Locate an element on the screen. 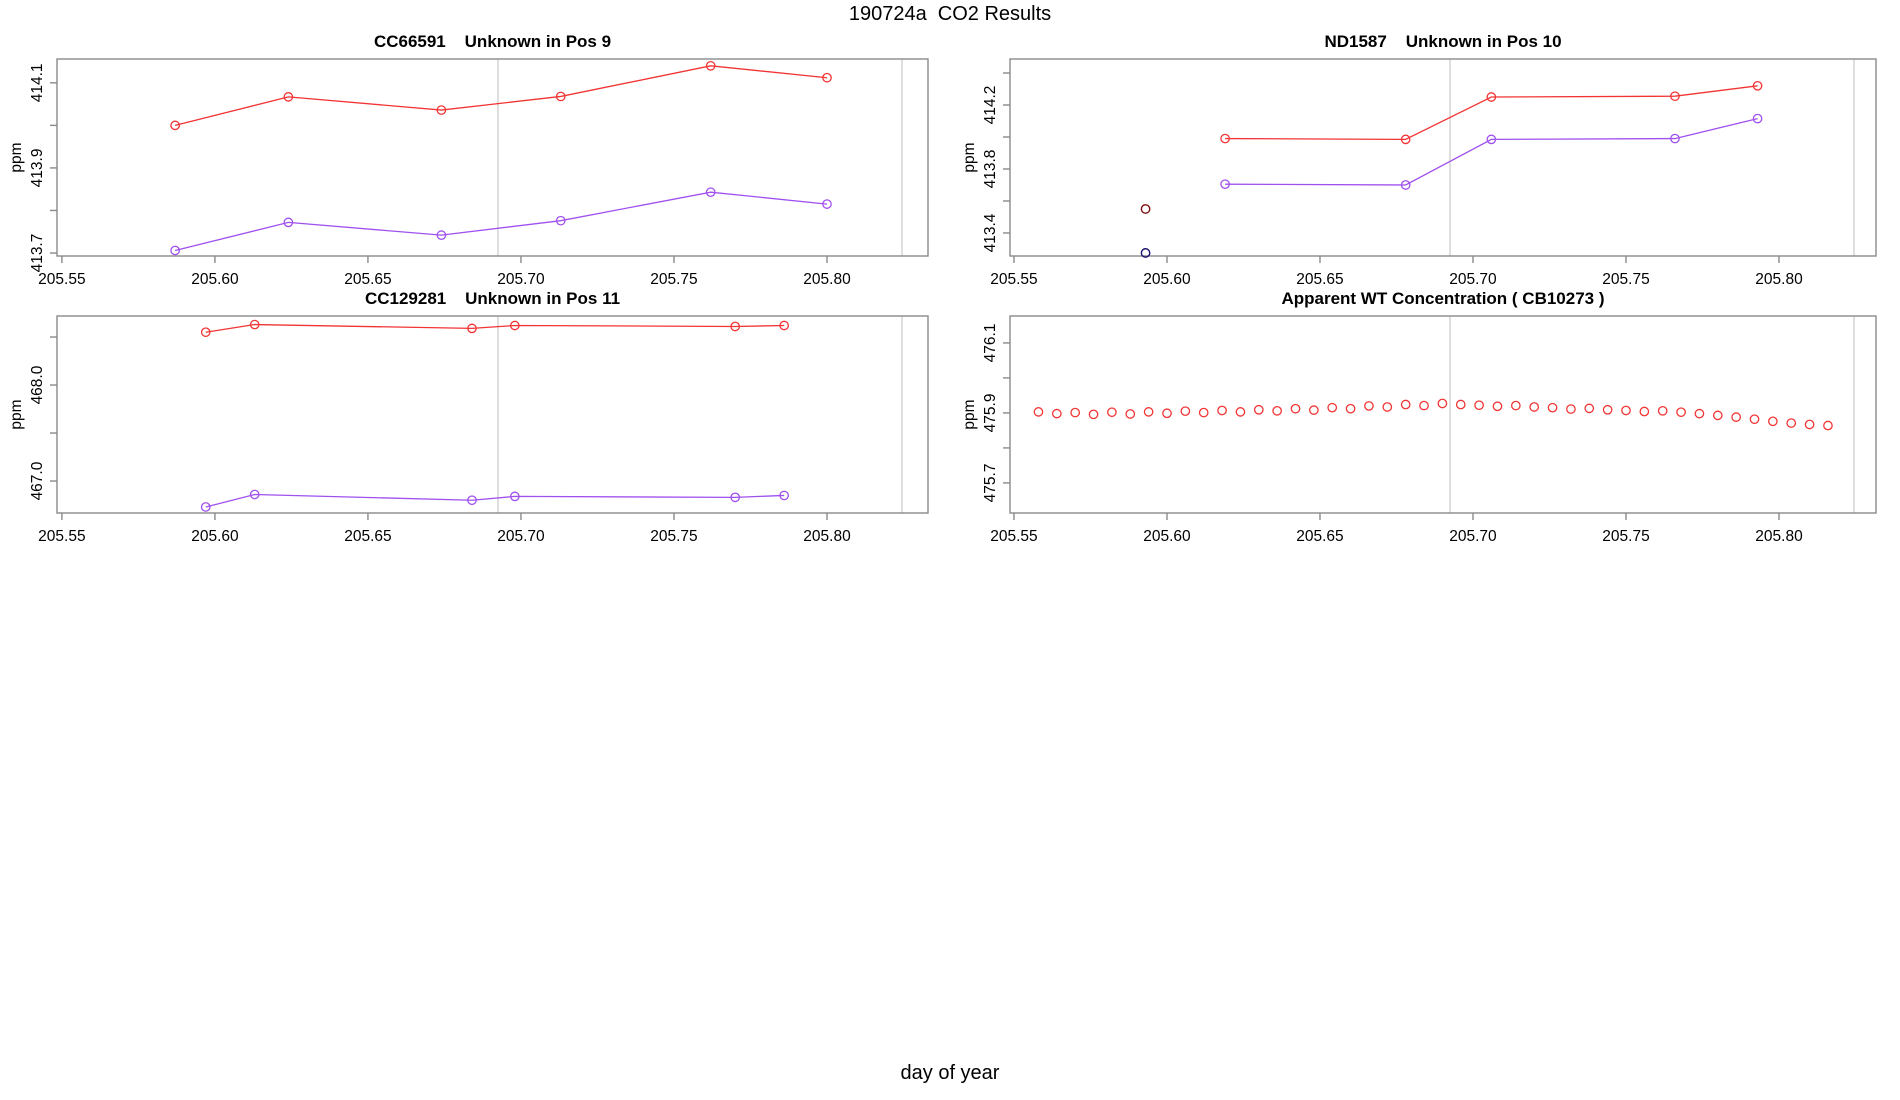  outlier-navy is located at coordinates (1145, 253).